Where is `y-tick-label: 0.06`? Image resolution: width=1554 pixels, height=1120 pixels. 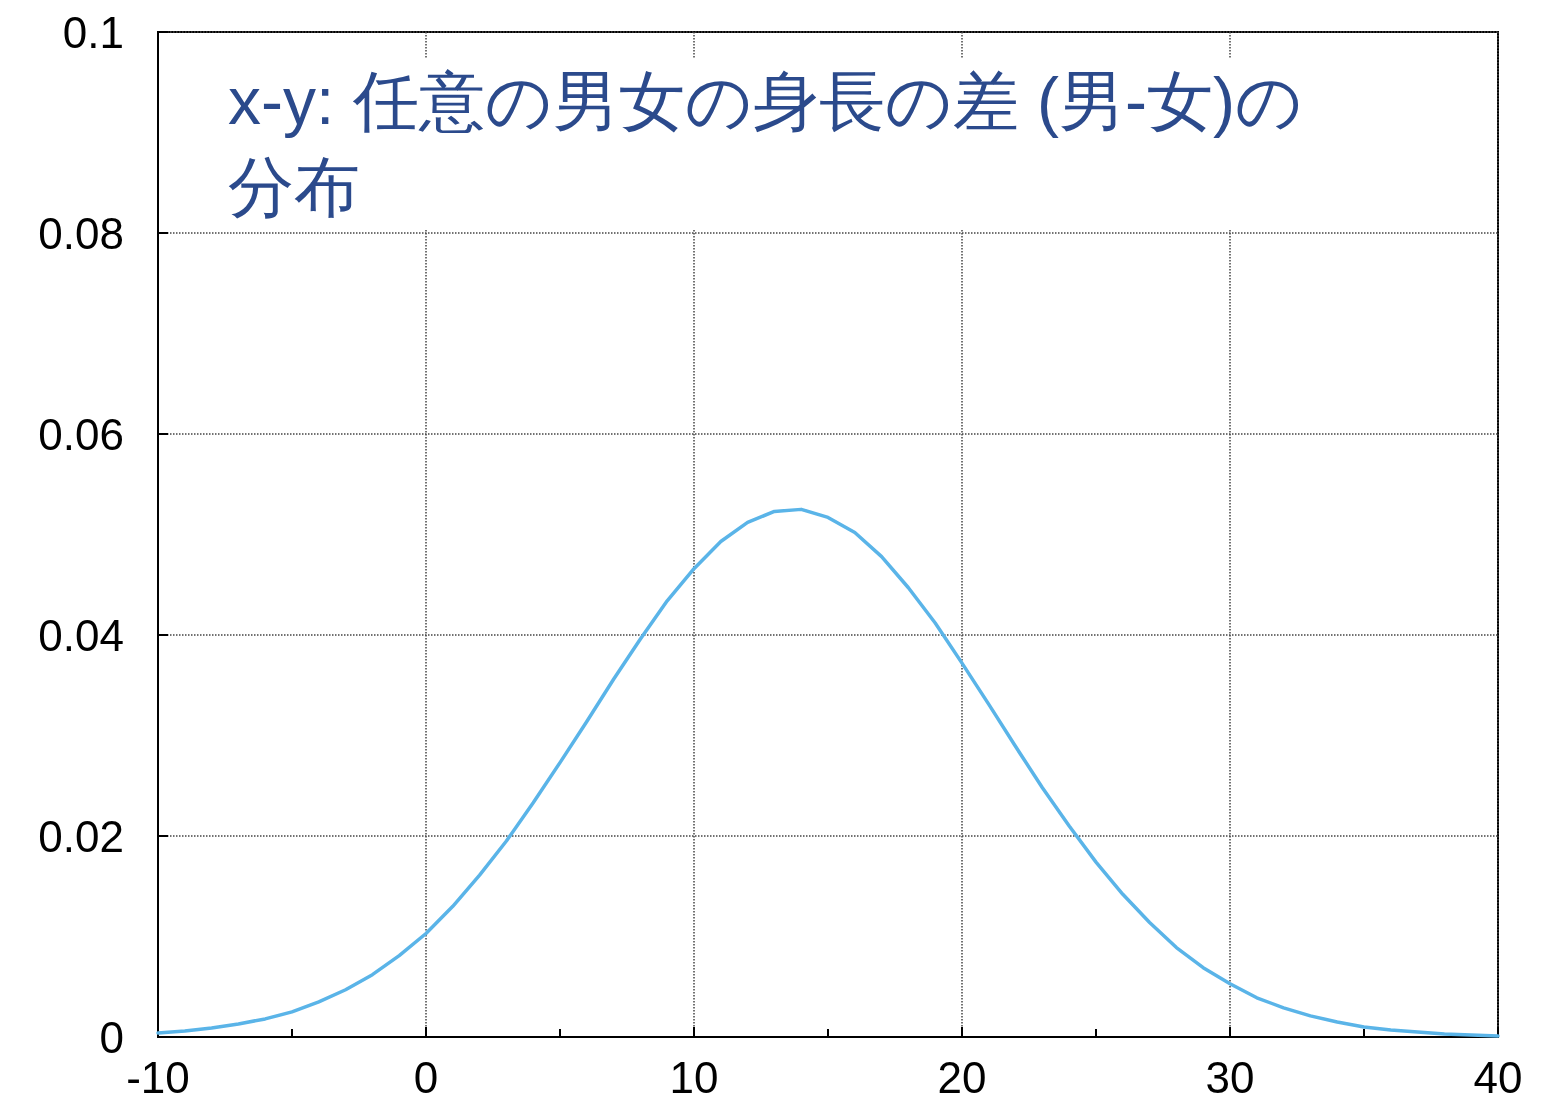
y-tick-label: 0.06 is located at coordinates (81, 434).